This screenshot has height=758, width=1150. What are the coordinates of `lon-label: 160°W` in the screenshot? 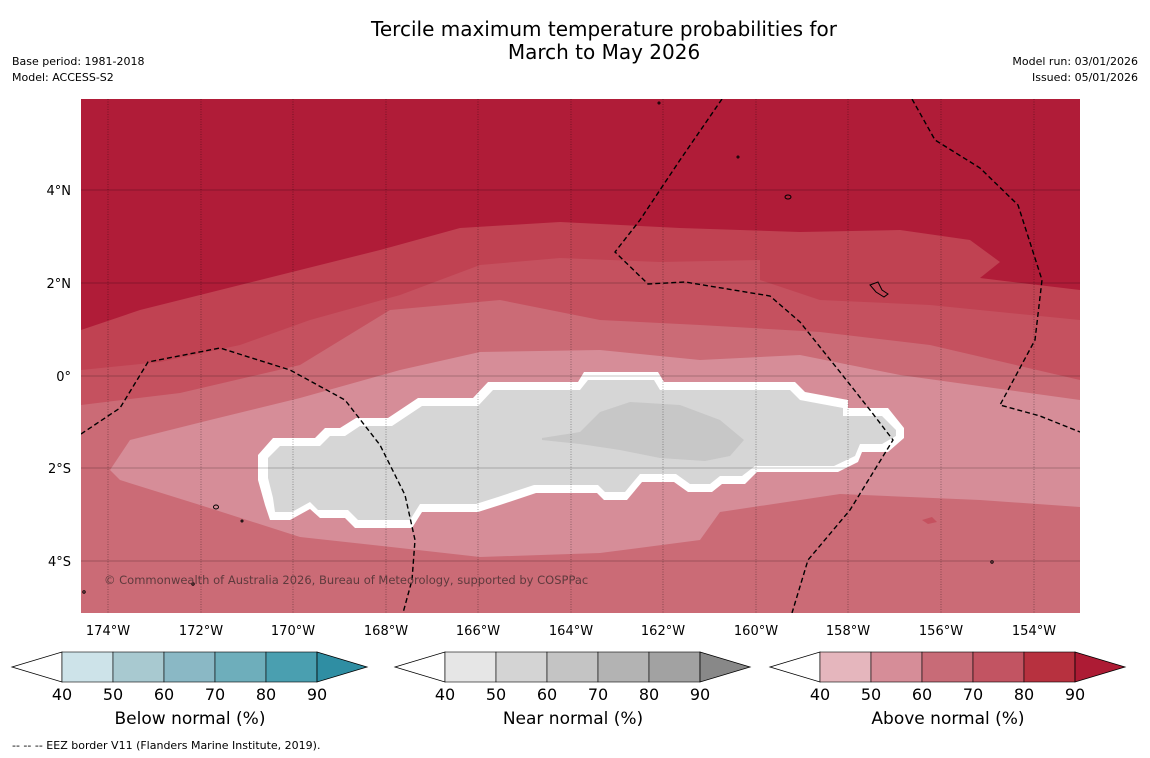 It's located at (756, 631).